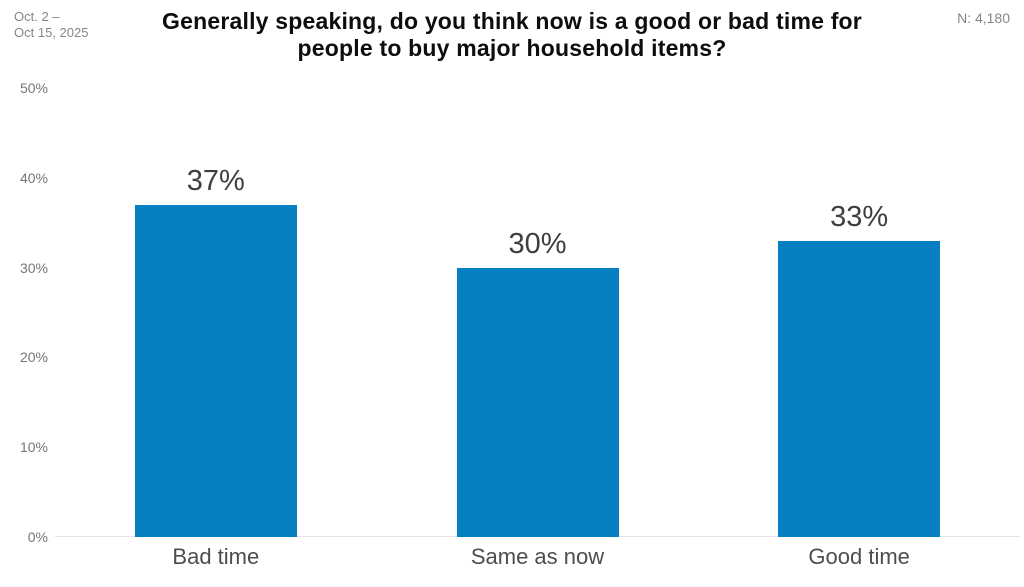 The width and height of the screenshot is (1024, 587). I want to click on x-axis-category-label: Good time, so click(859, 556).